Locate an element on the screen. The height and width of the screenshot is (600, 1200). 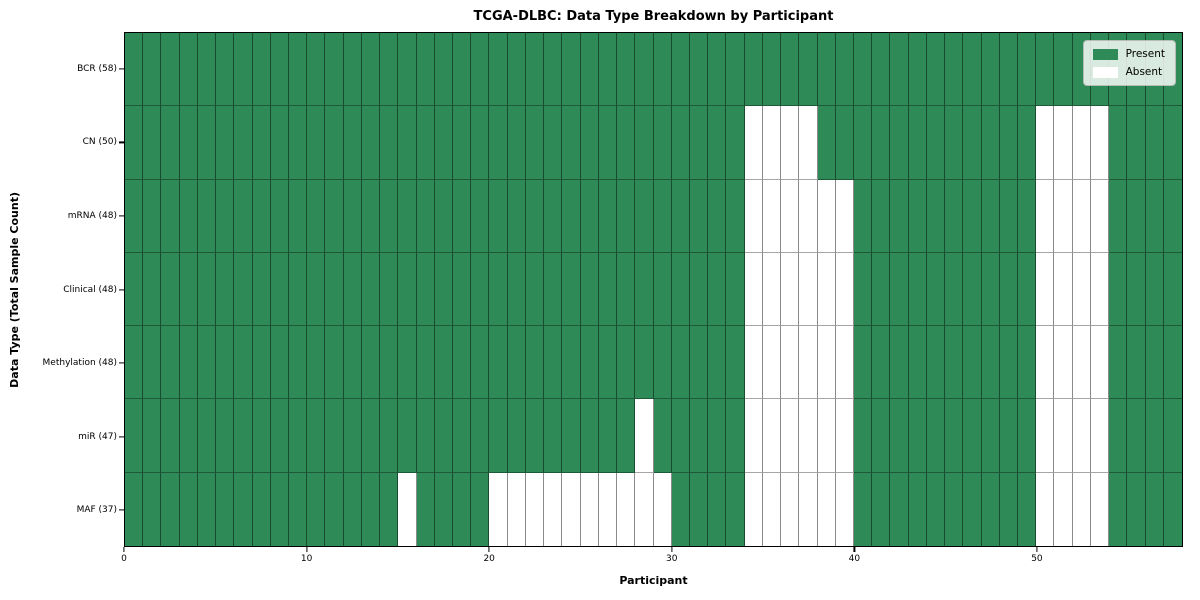
y-axis-tick-label: mRNA (48) is located at coordinates (92, 215).